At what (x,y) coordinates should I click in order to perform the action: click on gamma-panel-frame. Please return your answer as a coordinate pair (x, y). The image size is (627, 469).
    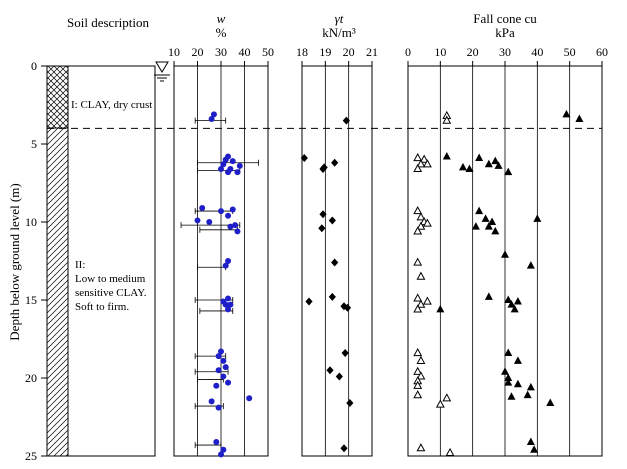
    Looking at the image, I should click on (337, 261).